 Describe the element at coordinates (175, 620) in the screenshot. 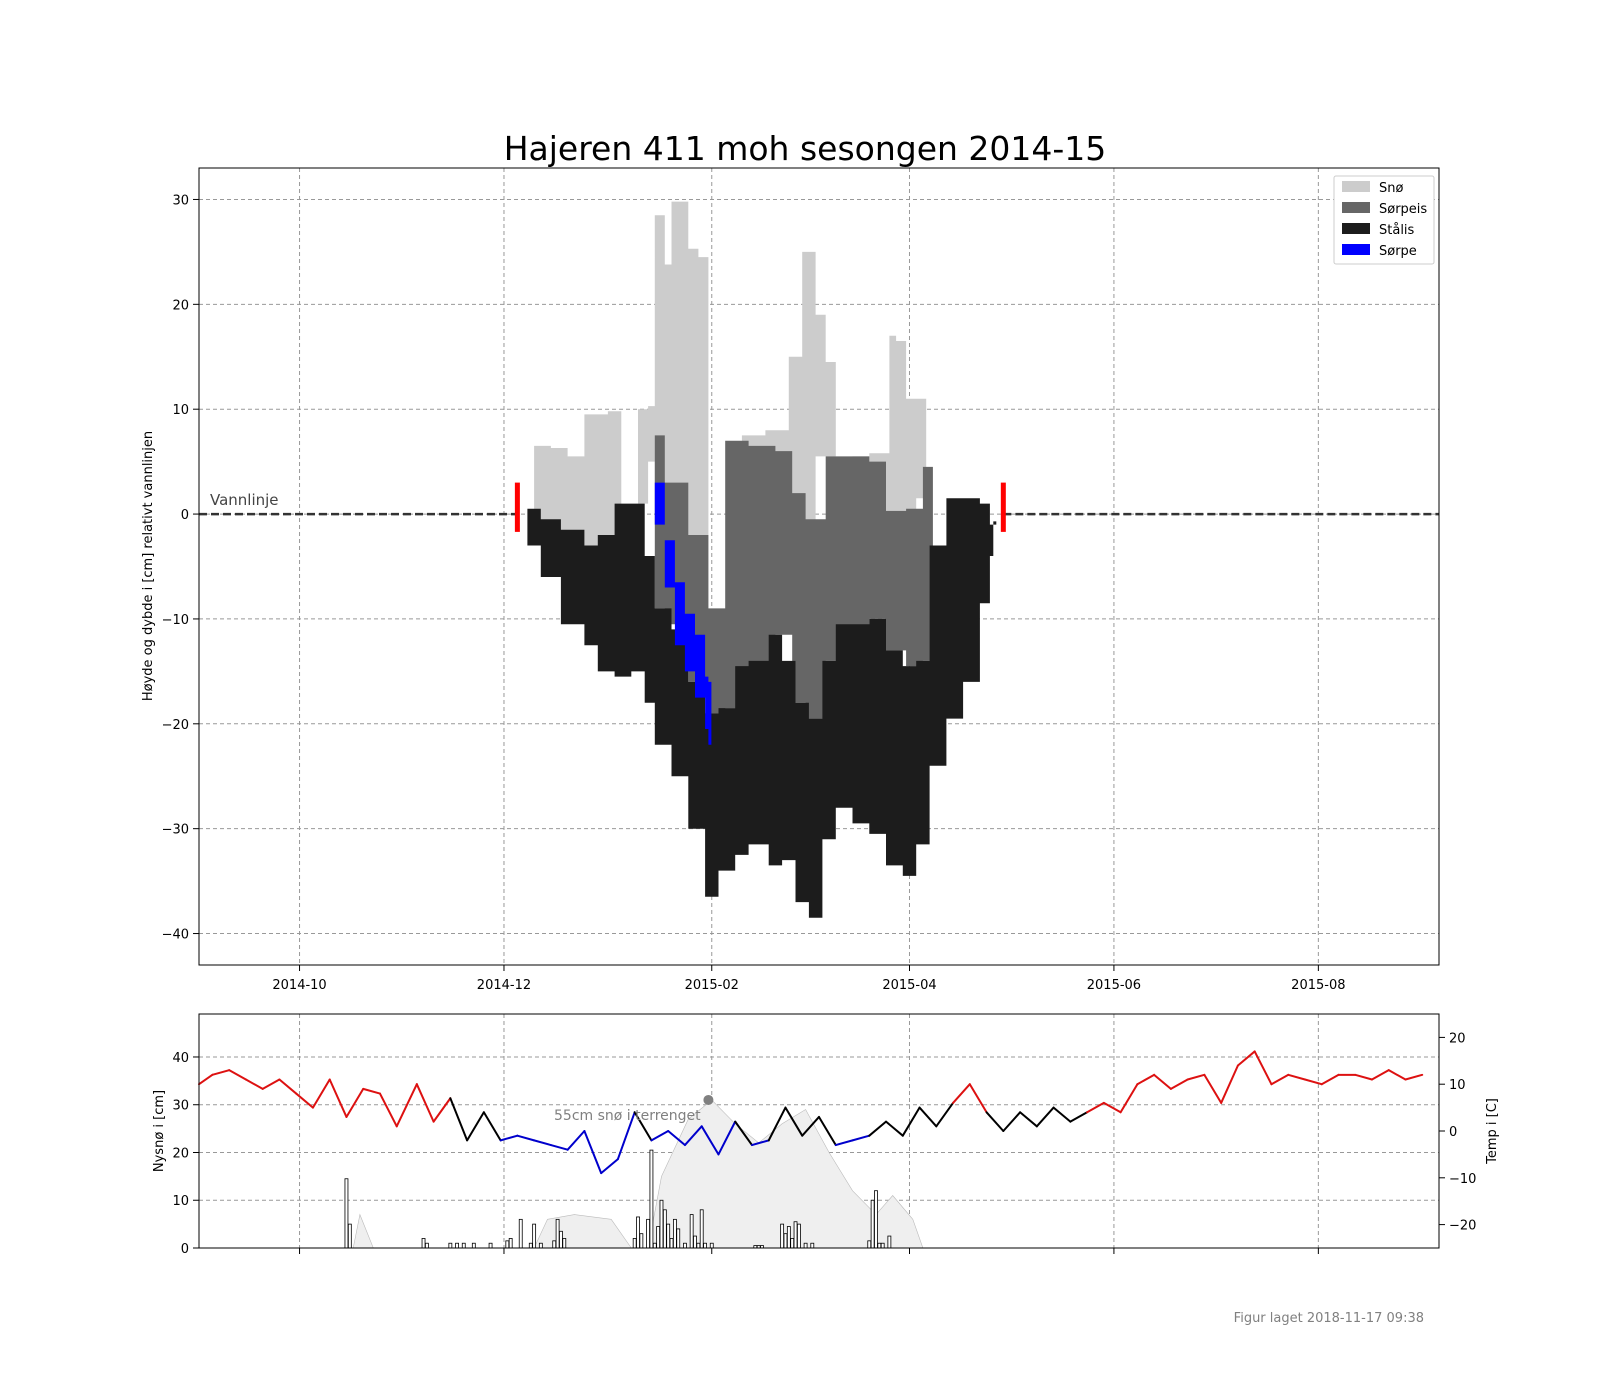

I see `y-tick-label: −10` at that location.